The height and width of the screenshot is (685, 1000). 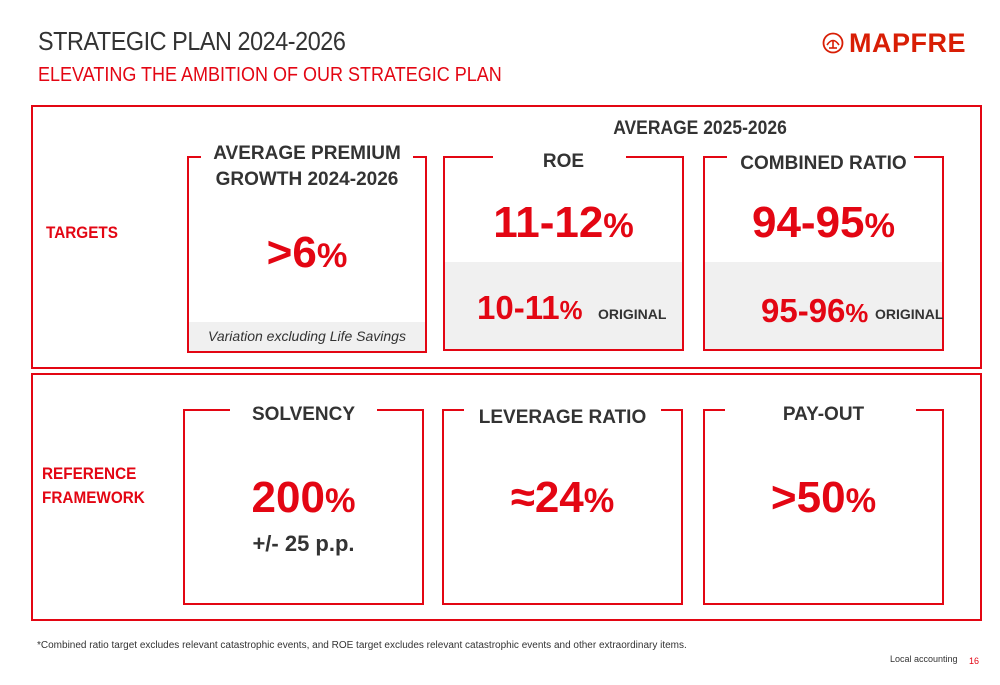 What do you see at coordinates (563, 161) in the screenshot?
I see `roe-title: ROE` at bounding box center [563, 161].